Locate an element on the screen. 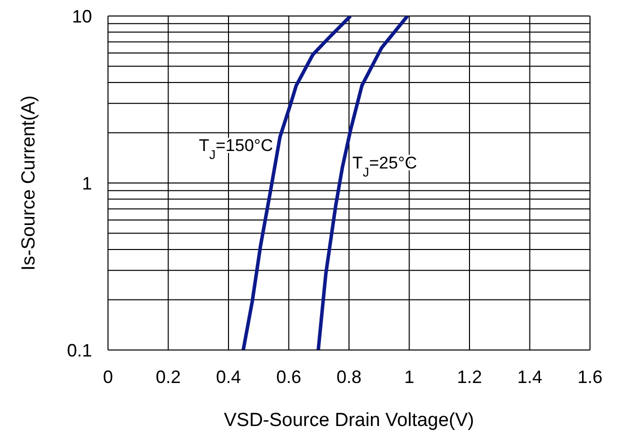 This screenshot has width=620, height=448. x-tick-label: 1.6 is located at coordinates (590, 376).